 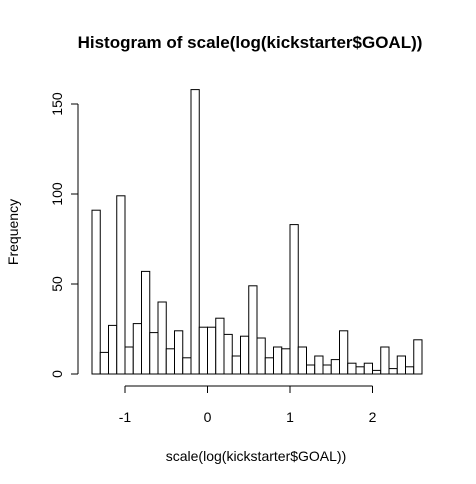 What do you see at coordinates (125, 417) in the screenshot?
I see `x-tick-label: -1` at bounding box center [125, 417].